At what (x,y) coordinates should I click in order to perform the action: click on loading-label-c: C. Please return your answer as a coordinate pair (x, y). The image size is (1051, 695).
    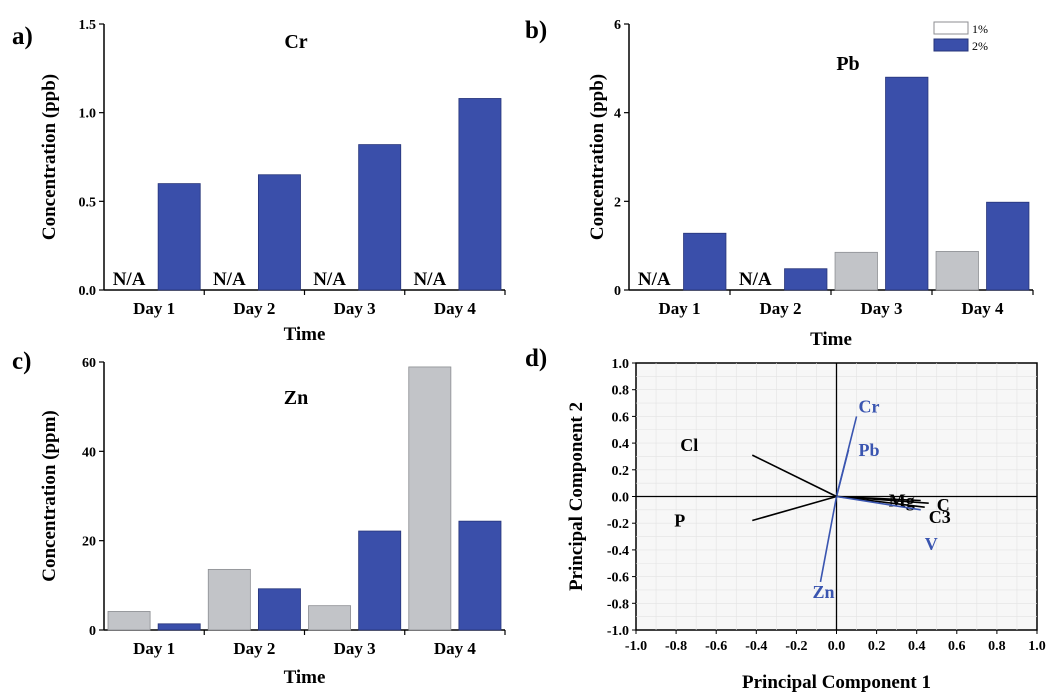
    Looking at the image, I should click on (943, 505).